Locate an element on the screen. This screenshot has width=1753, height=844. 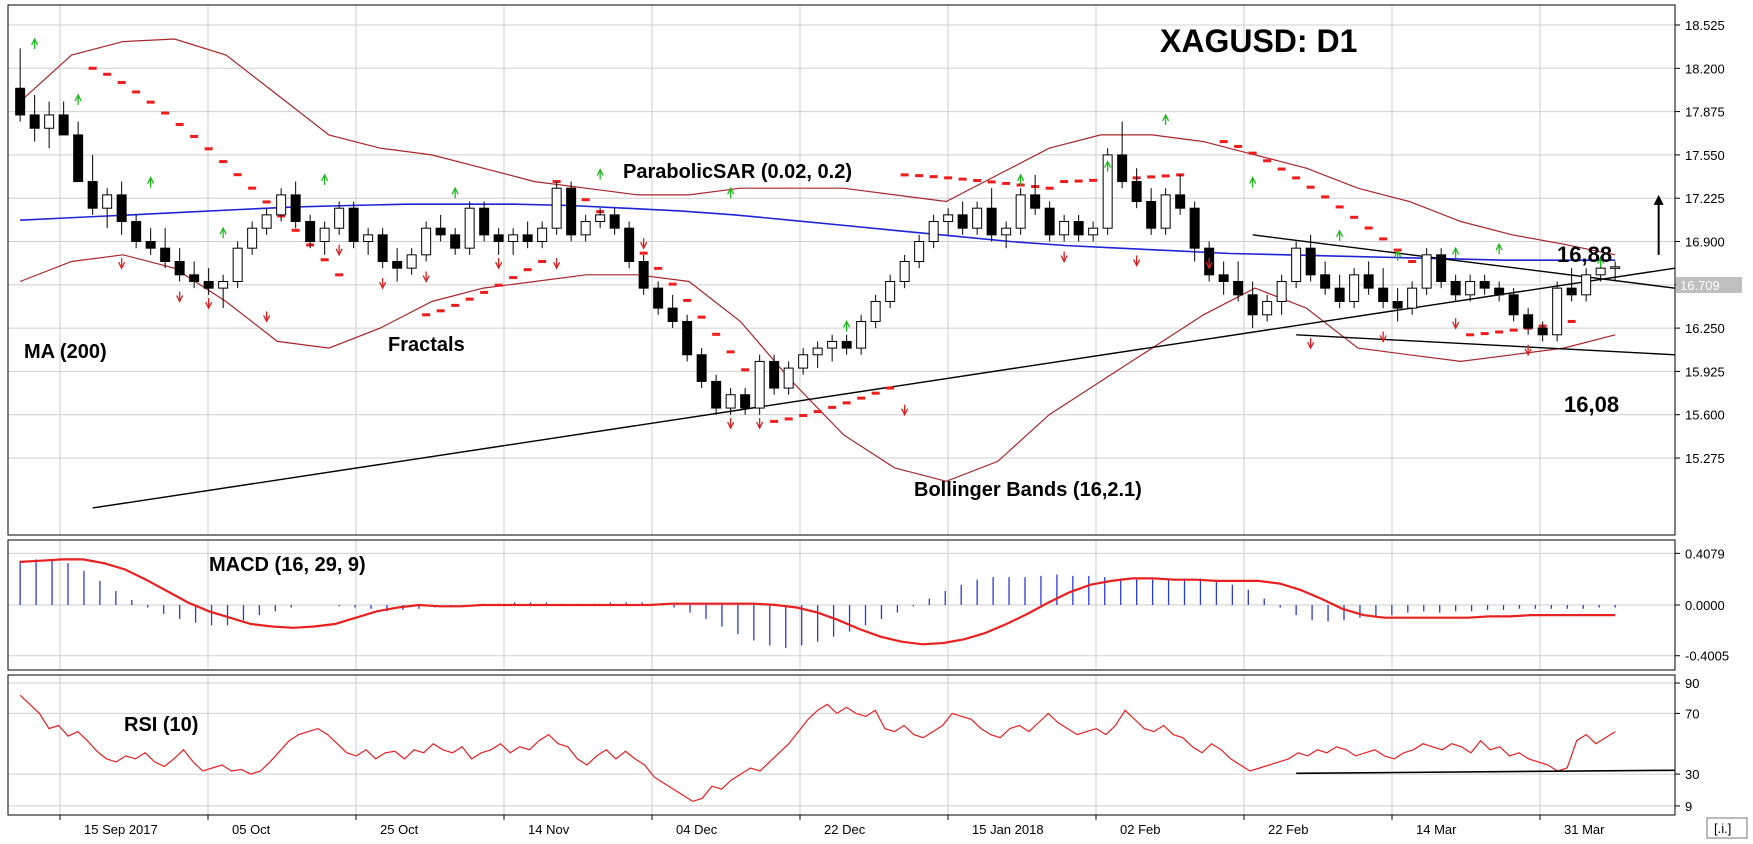
time-tick-label: 31 Mar is located at coordinates (1584, 829).